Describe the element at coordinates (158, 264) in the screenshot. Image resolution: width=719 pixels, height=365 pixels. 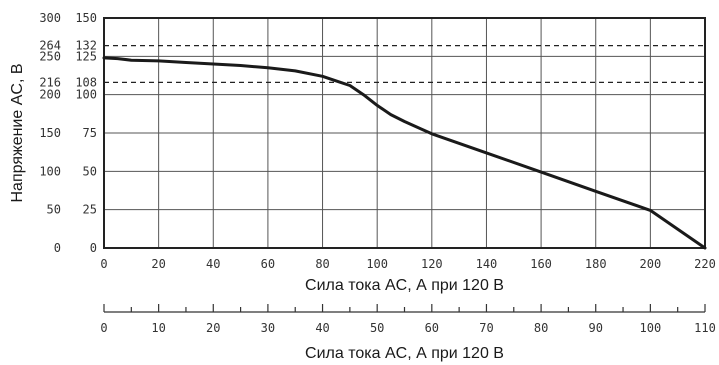
I see `x-tick-label: 20` at that location.